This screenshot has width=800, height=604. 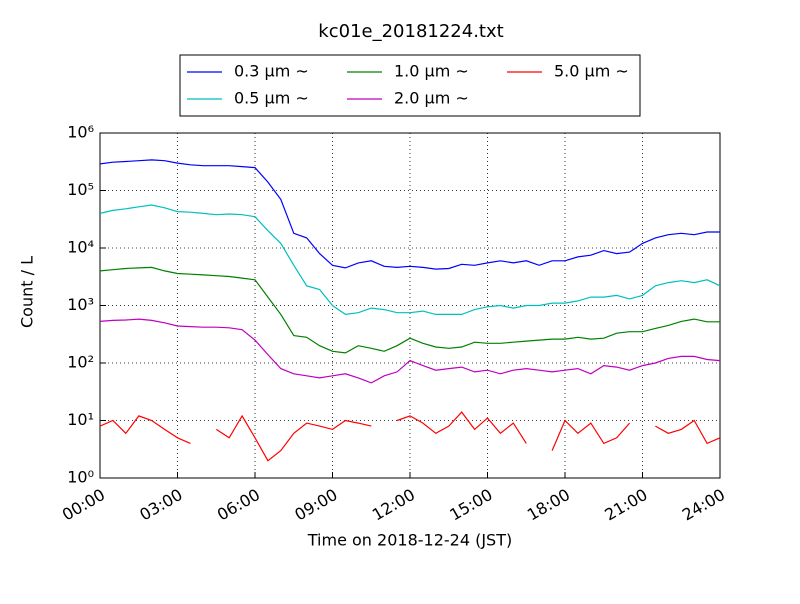 I want to click on x-tick-label: 24:00, so click(x=703, y=505).